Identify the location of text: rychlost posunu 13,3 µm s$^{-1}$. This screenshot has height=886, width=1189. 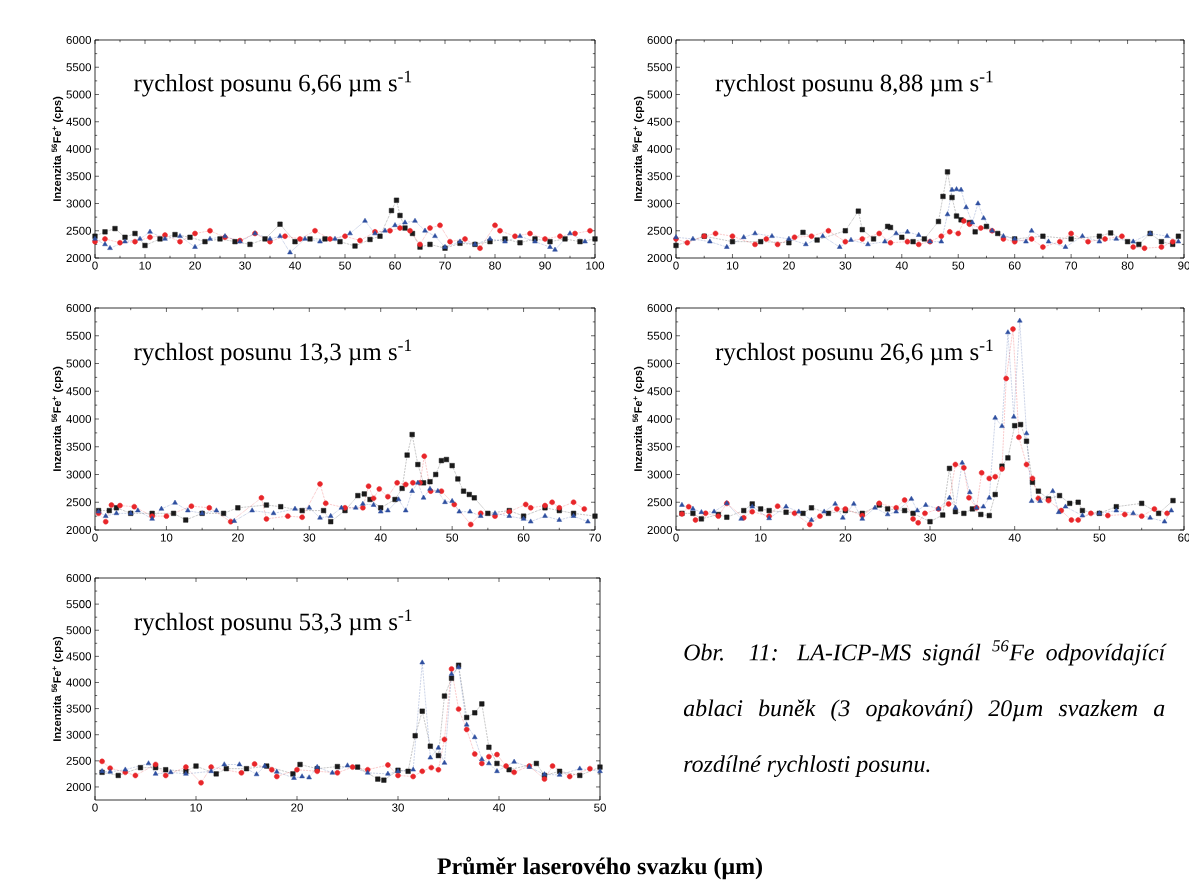
(273, 352).